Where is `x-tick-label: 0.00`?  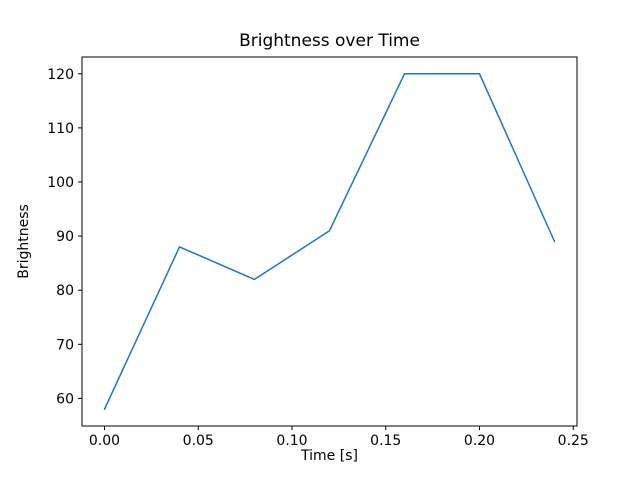 x-tick-label: 0.00 is located at coordinates (104, 441).